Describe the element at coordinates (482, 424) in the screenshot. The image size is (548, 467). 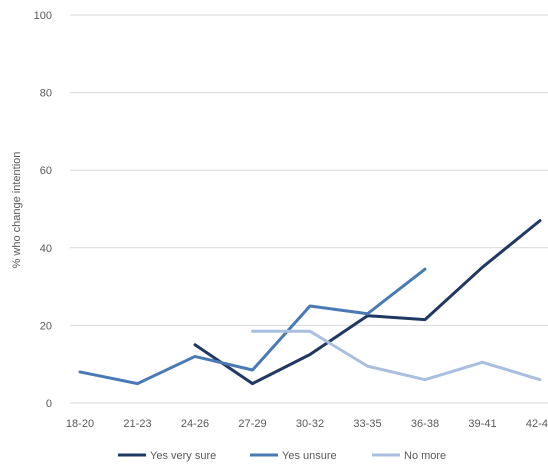
I see `x-tick-label: 39-41` at that location.